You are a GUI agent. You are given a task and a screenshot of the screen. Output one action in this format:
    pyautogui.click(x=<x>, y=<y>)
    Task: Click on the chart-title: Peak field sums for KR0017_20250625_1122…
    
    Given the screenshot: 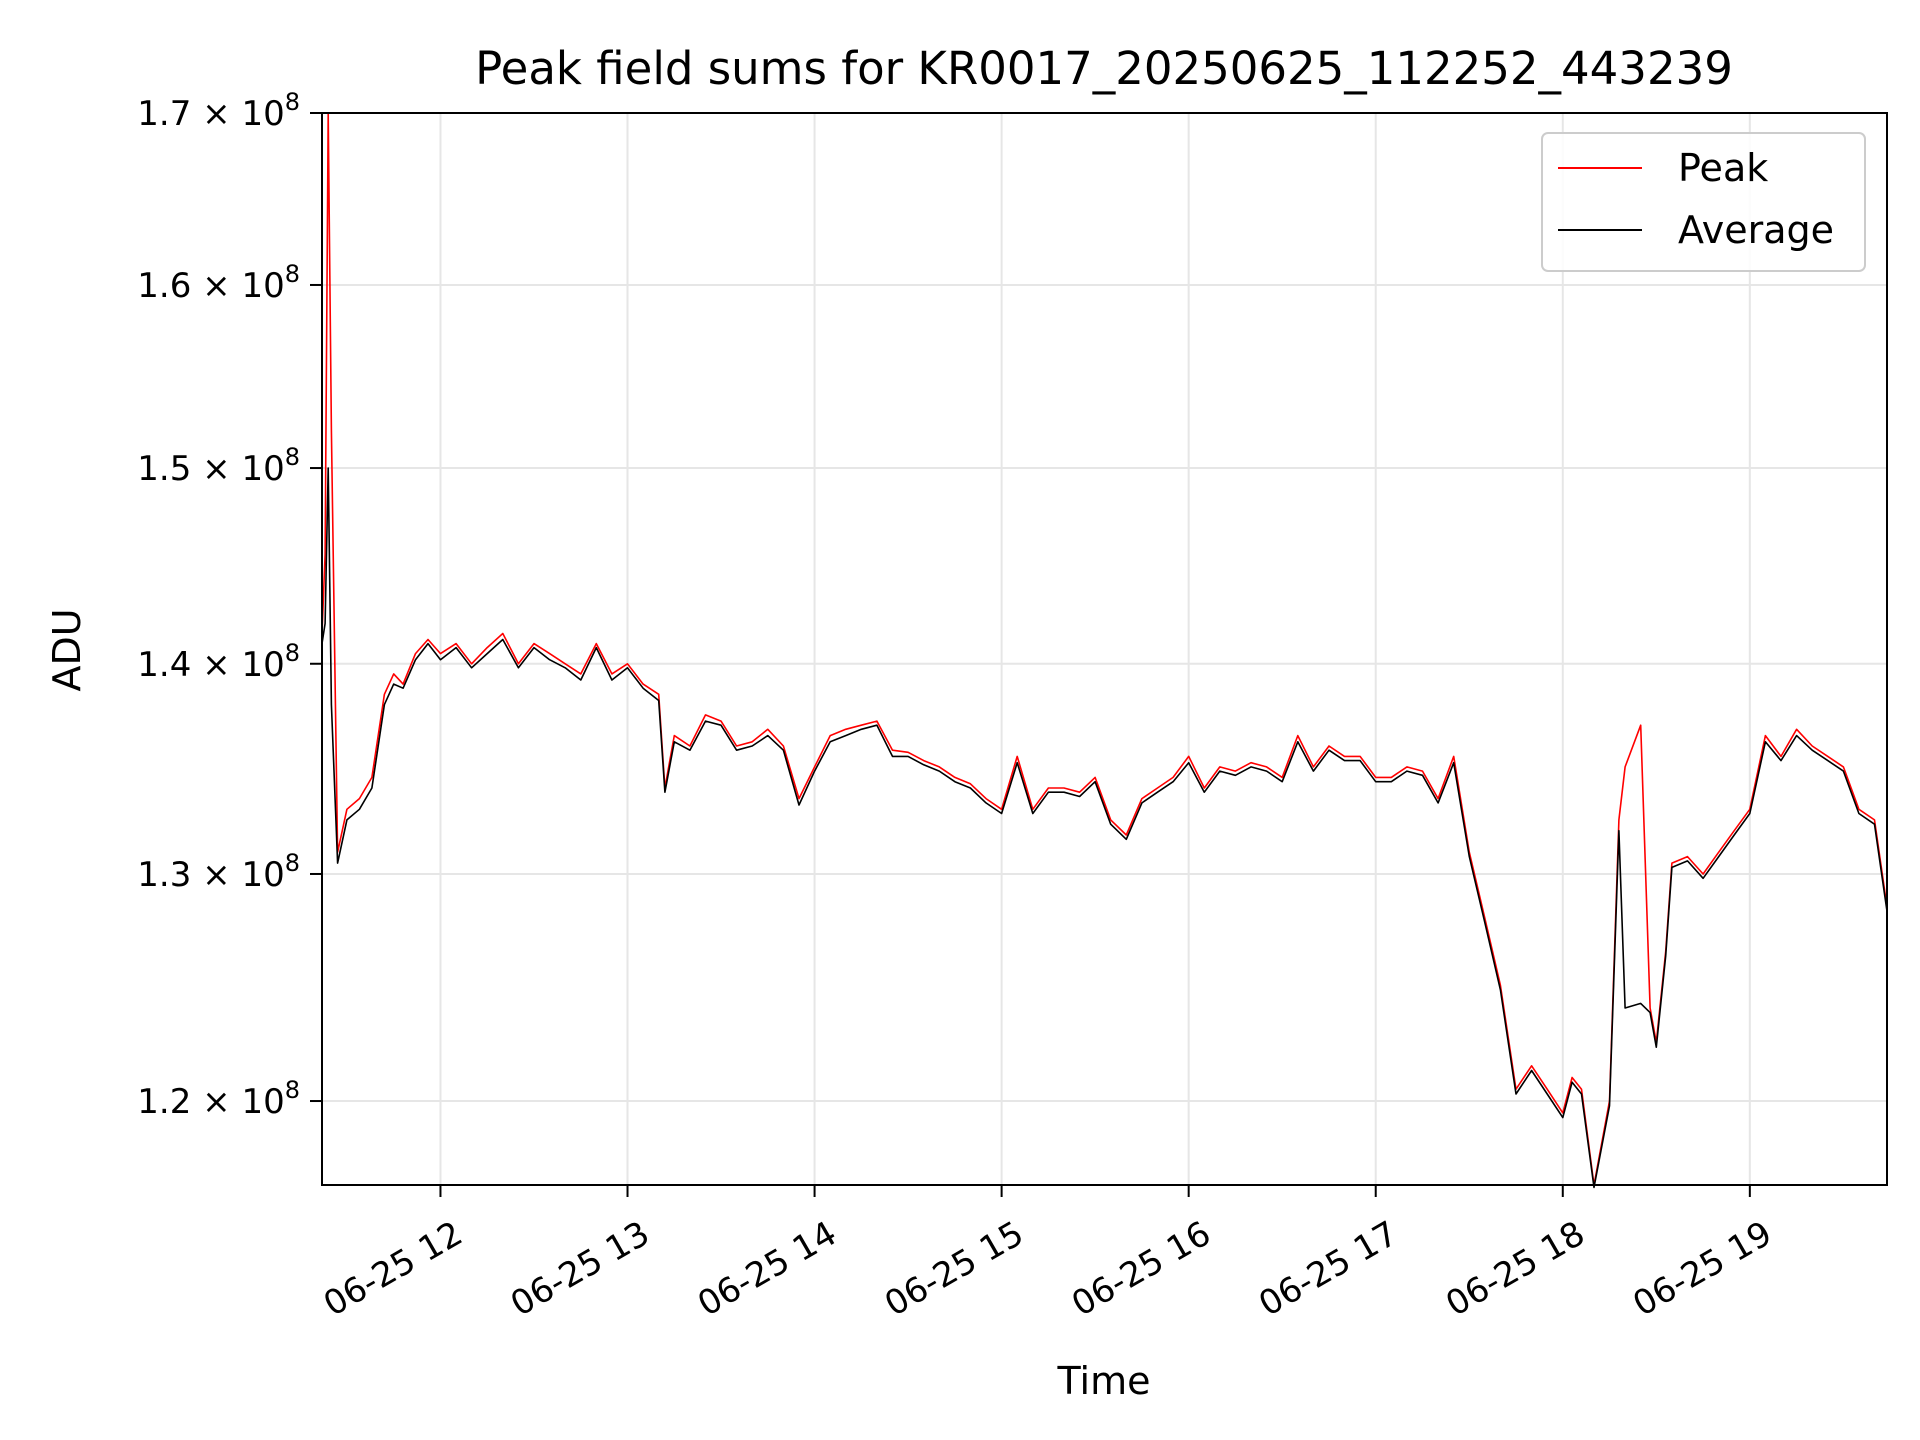 What is the action you would take?
    pyautogui.click(x=1104, y=68)
    